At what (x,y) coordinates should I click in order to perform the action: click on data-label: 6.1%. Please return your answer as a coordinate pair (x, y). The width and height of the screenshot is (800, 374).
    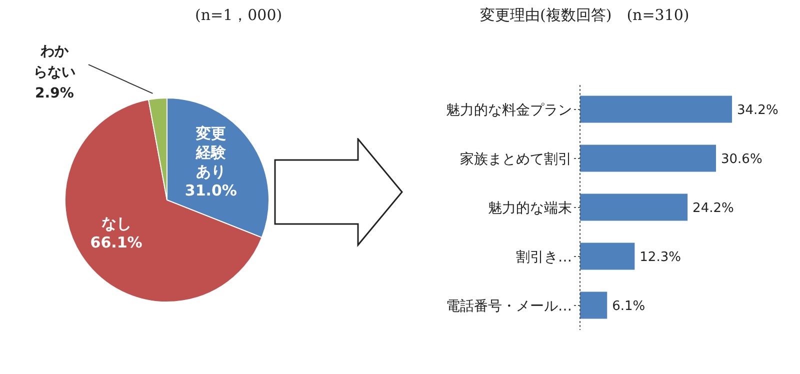
    Looking at the image, I should click on (629, 306).